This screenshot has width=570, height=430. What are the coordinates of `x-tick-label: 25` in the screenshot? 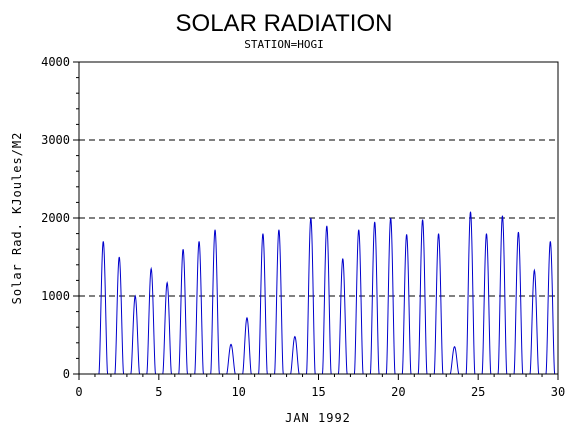 It's located at (478, 392).